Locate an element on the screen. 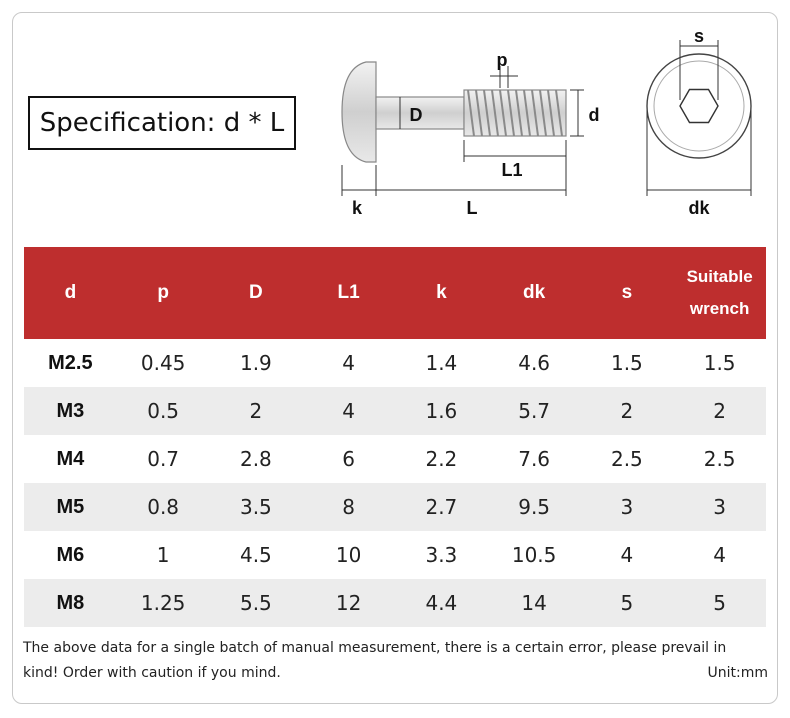  table-header-row: d p D L1 k dk s Suitable wrench is located at coordinates (395, 293).